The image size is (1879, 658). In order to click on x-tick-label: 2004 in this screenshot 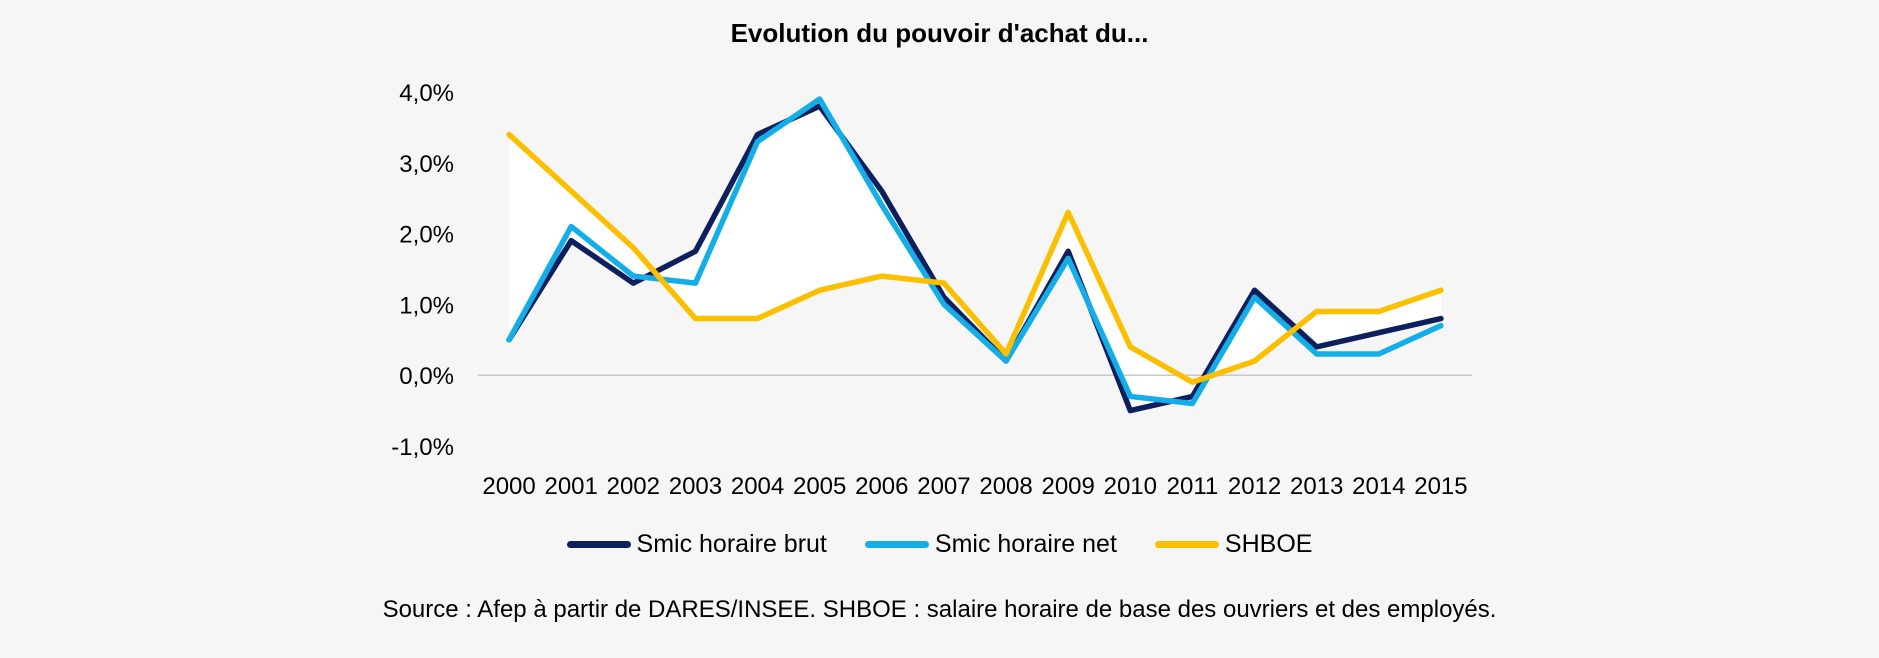, I will do `click(757, 486)`.